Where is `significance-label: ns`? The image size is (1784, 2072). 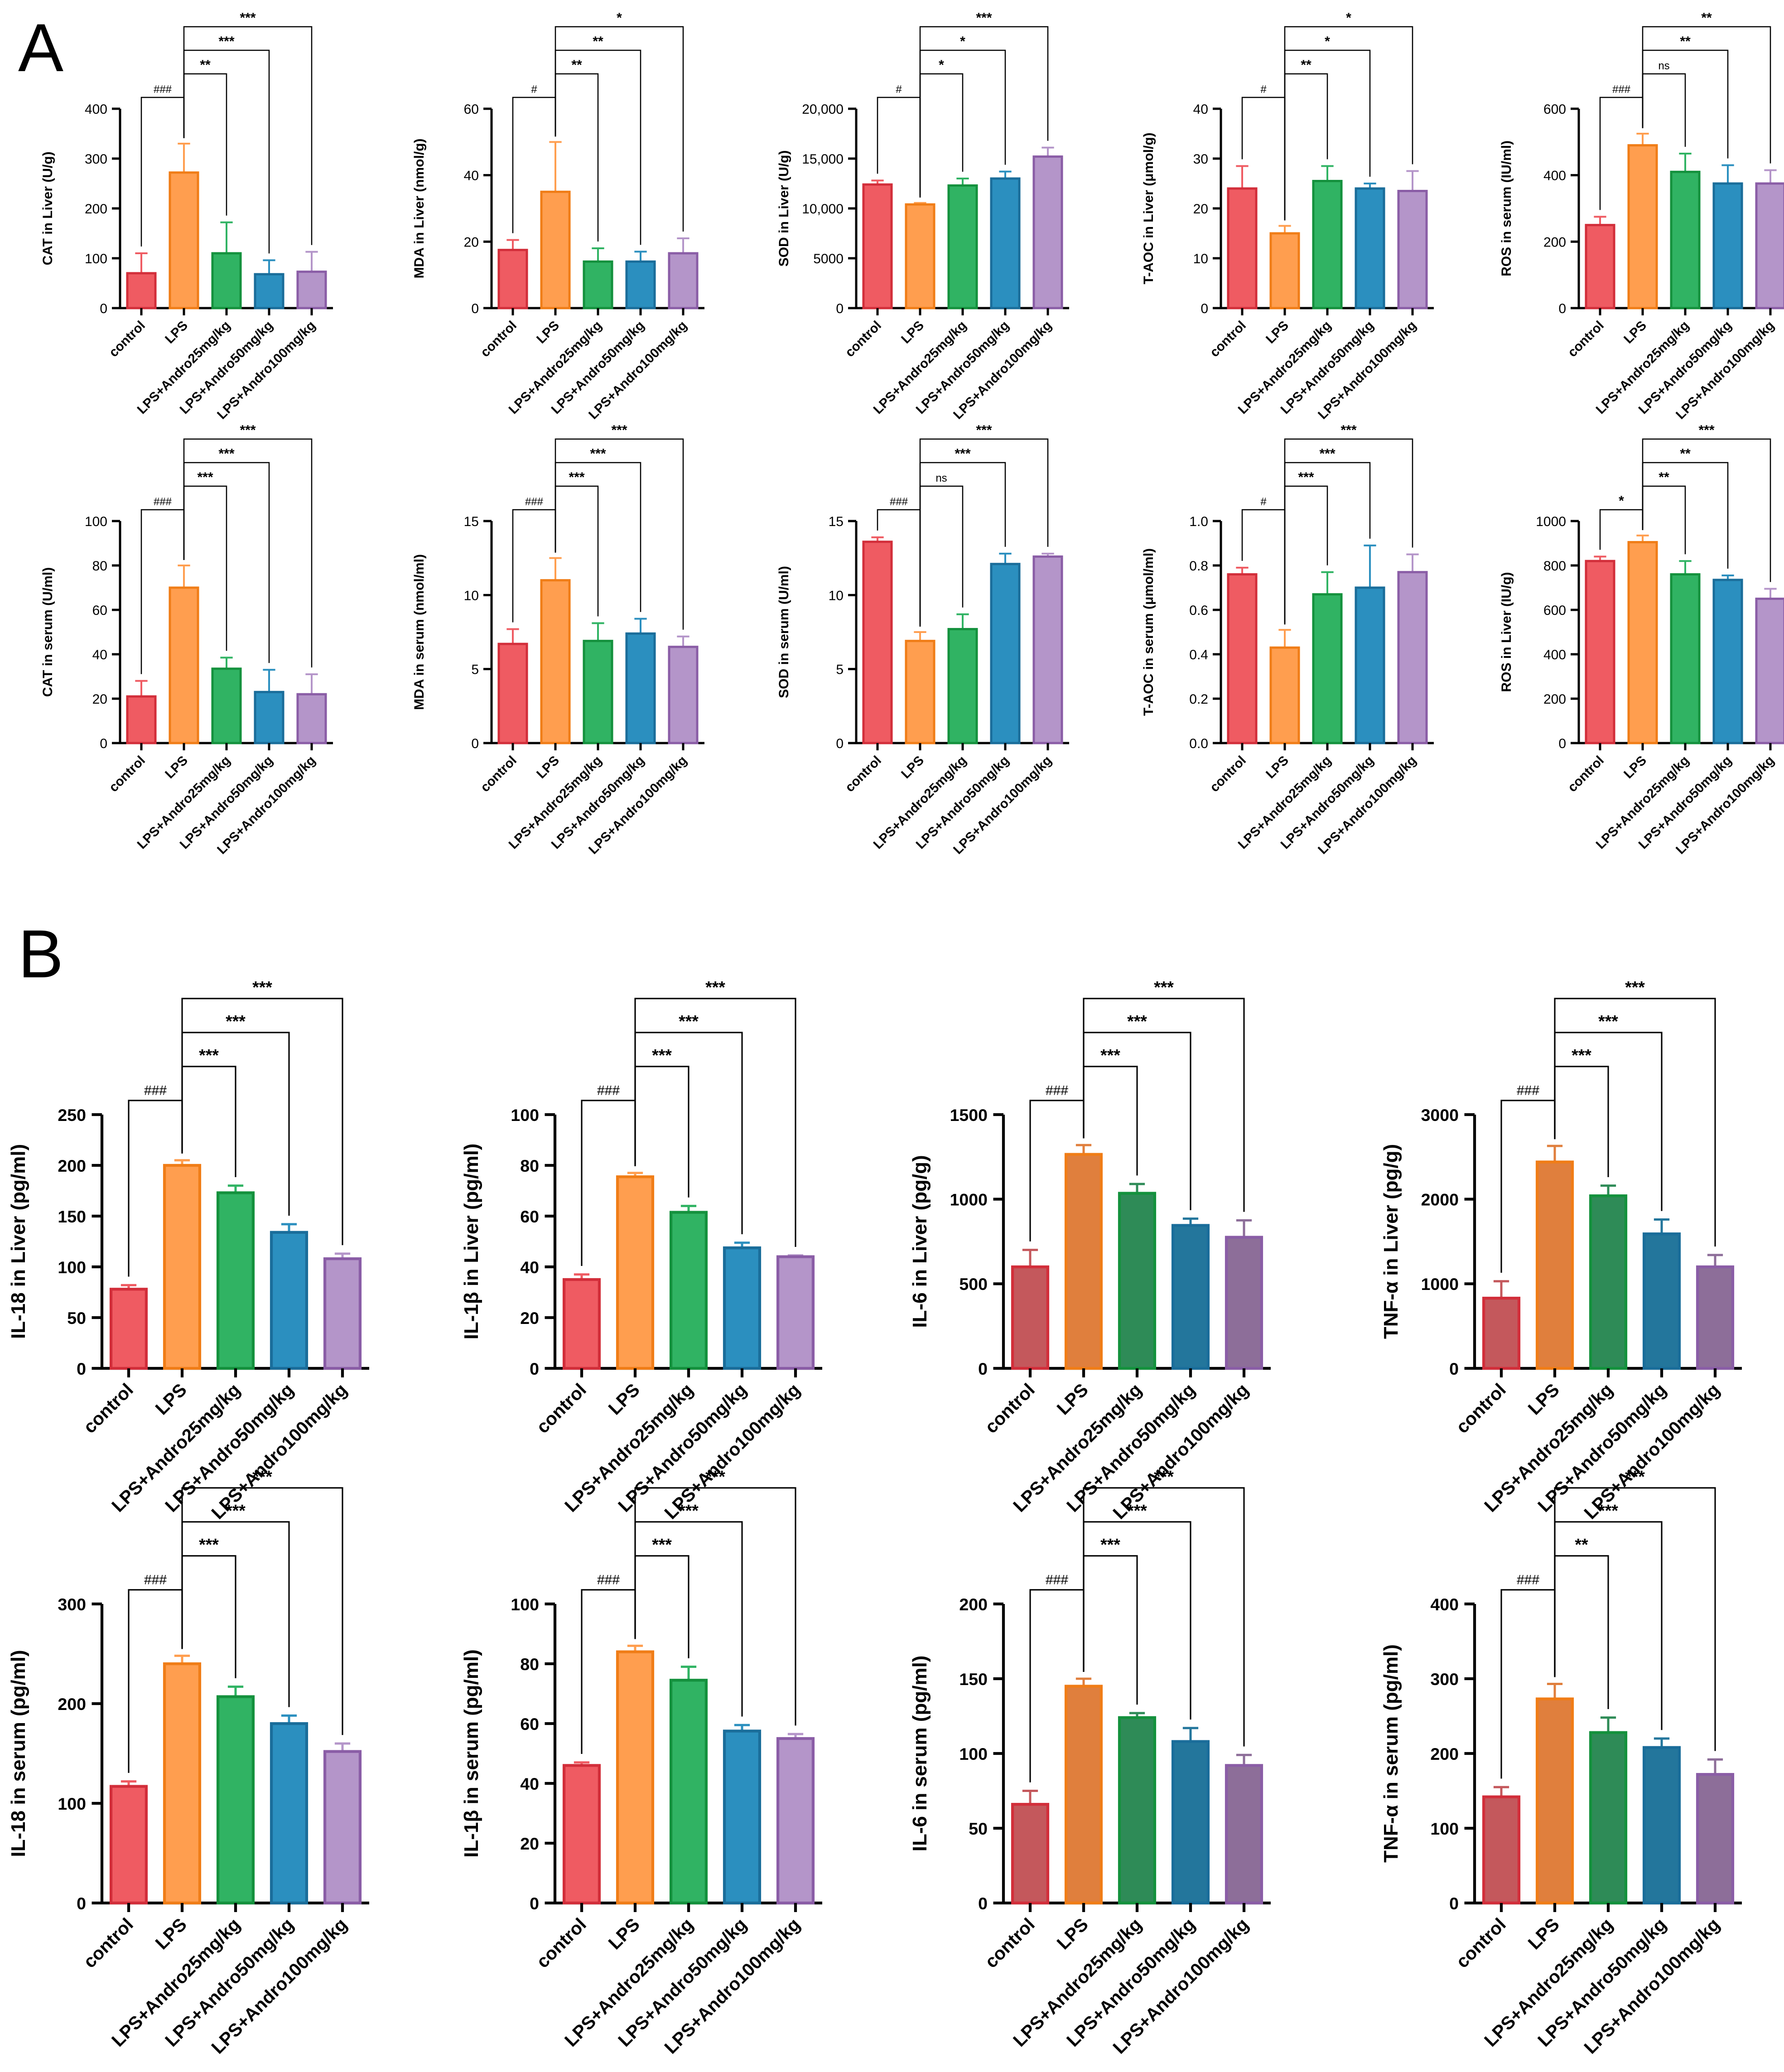
significance-label: ns is located at coordinates (941, 478).